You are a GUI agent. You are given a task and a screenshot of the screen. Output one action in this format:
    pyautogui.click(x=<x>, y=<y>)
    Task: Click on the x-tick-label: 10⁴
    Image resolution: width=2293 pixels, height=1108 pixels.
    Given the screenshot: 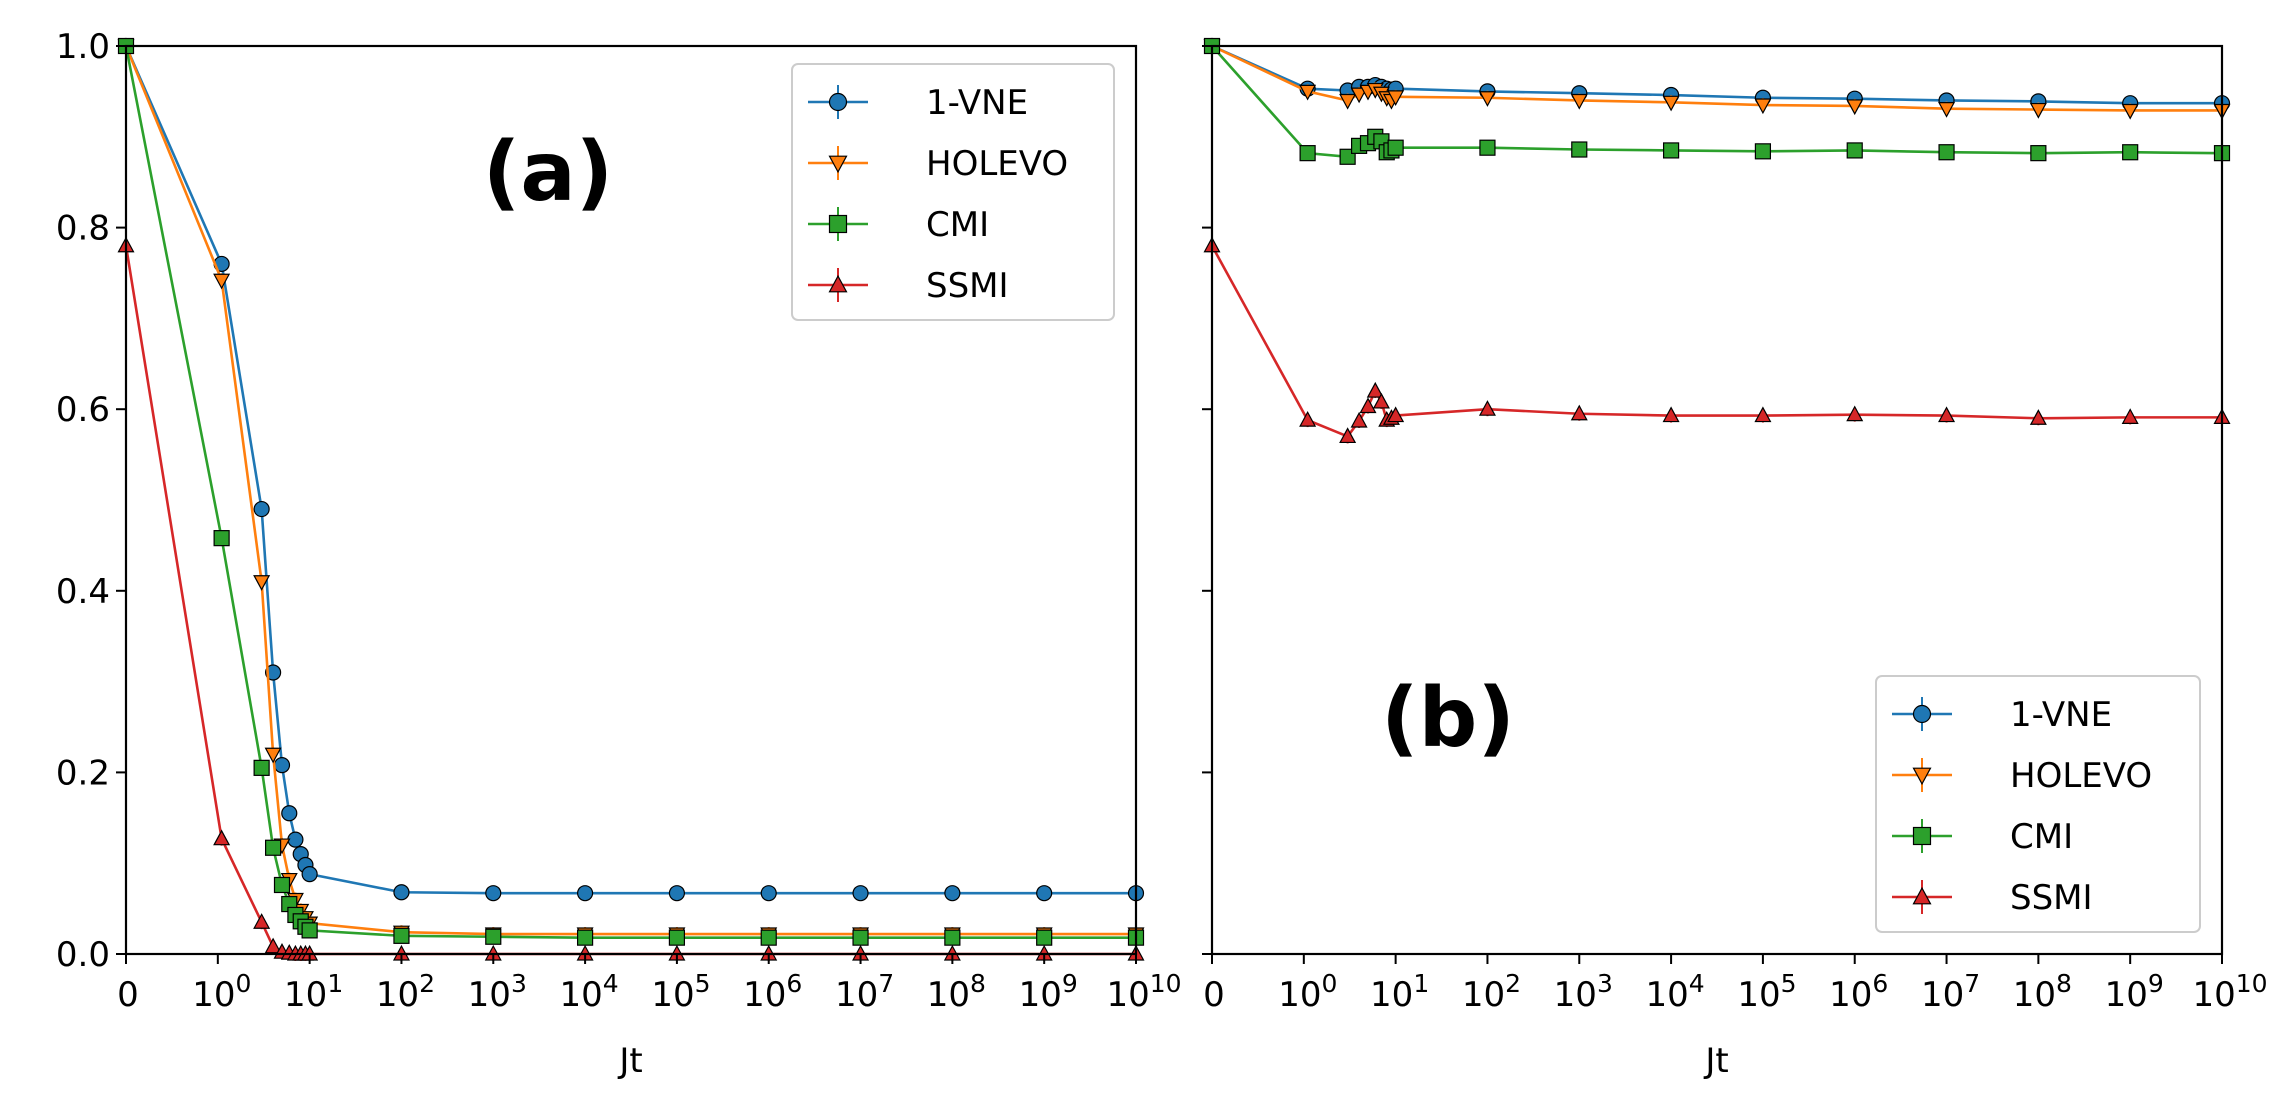 What is the action you would take?
    pyautogui.click(x=589, y=992)
    